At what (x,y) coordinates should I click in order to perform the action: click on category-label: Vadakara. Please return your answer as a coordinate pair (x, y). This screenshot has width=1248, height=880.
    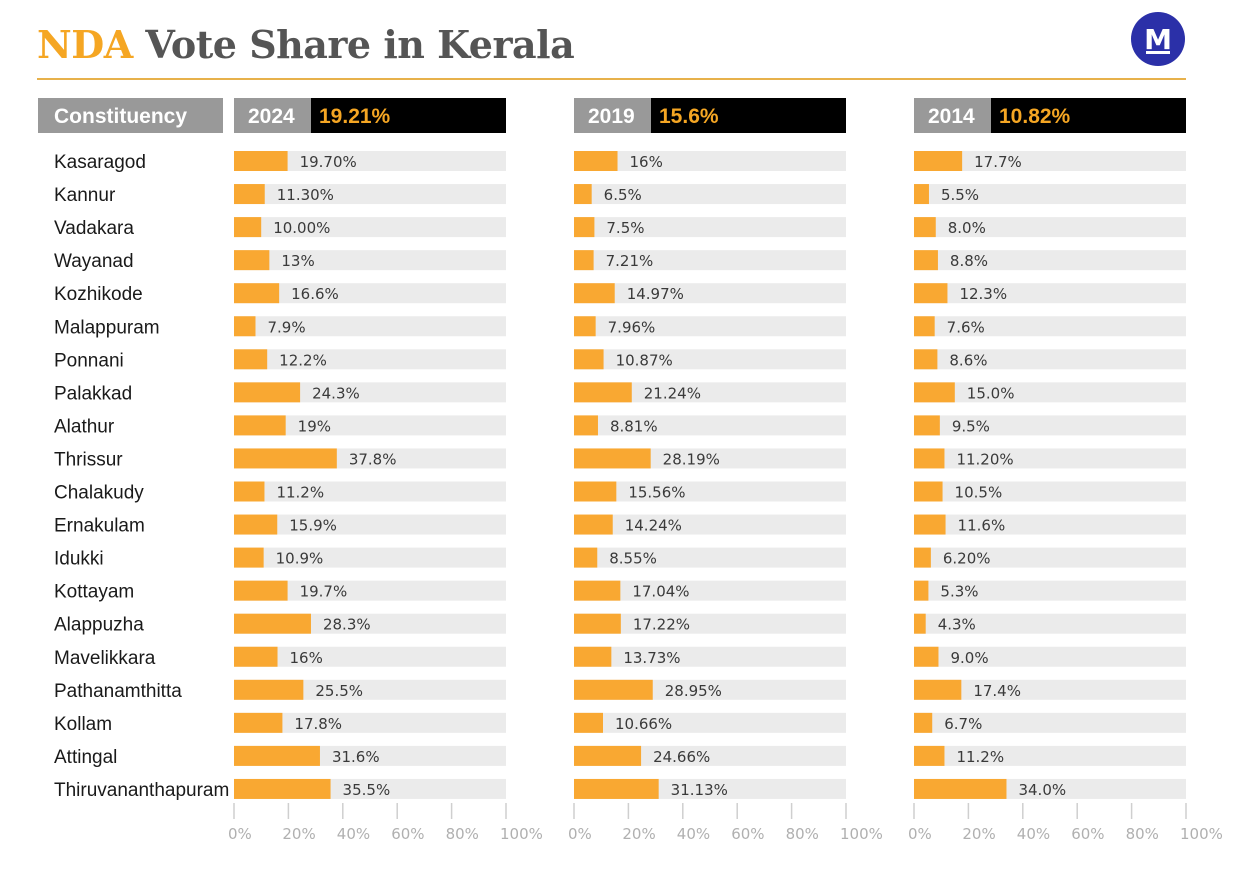
    Looking at the image, I should click on (94, 228).